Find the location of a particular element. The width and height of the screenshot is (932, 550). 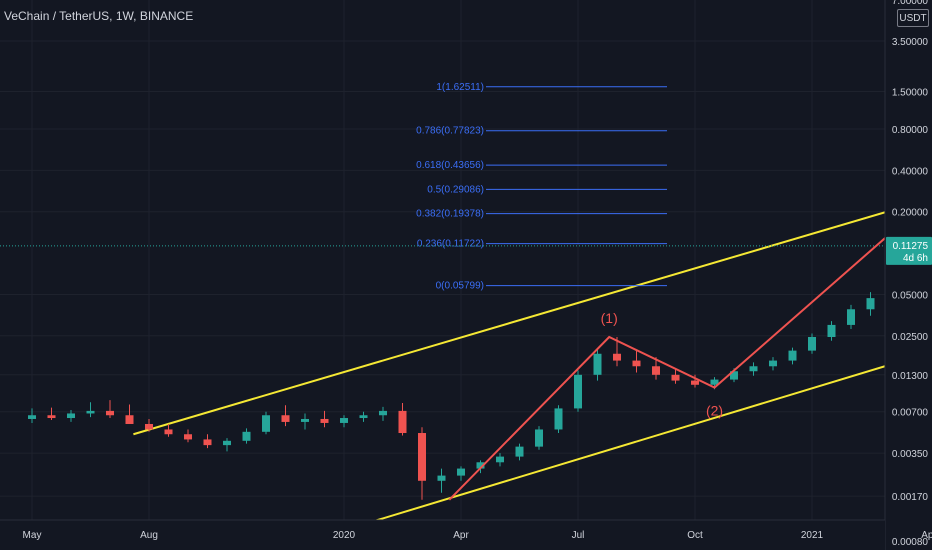

price-tag-countdown: 4d 6h is located at coordinates (915, 258).